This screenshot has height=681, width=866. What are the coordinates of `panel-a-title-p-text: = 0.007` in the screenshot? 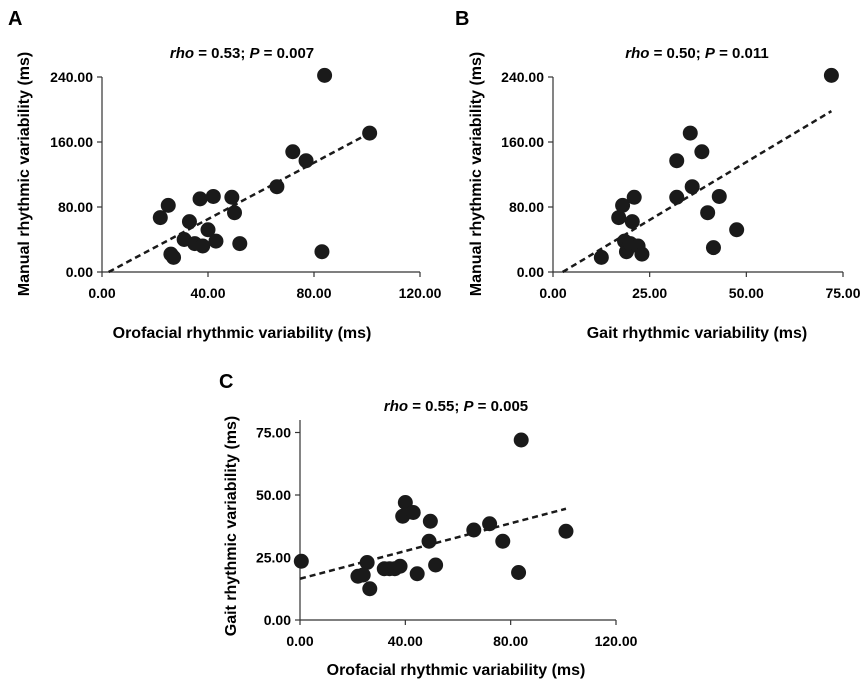 It's located at (287, 53).